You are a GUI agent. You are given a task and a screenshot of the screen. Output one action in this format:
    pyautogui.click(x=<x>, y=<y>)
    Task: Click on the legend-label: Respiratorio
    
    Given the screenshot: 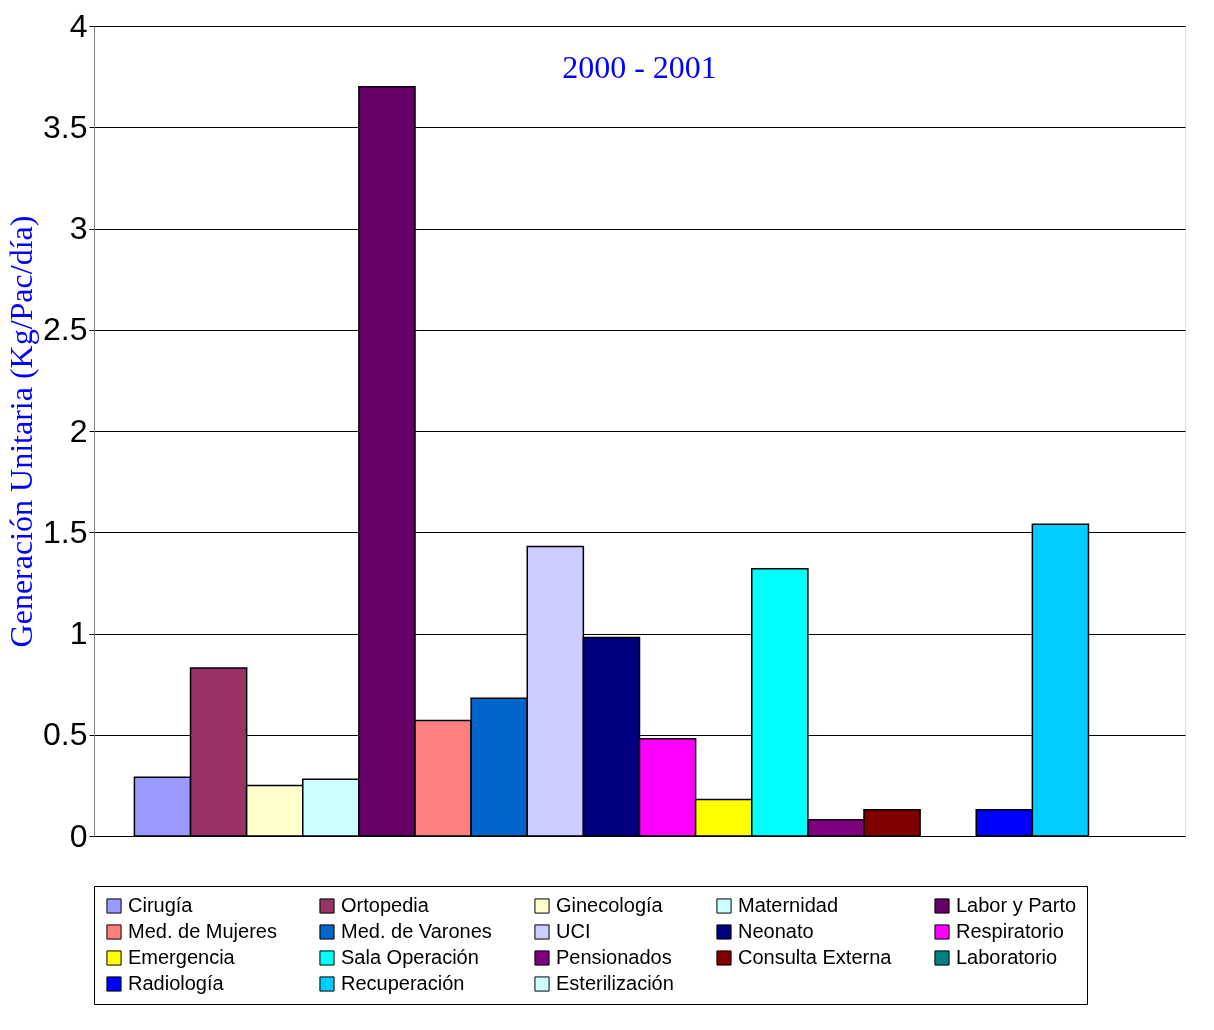 What is the action you would take?
    pyautogui.click(x=1010, y=931)
    